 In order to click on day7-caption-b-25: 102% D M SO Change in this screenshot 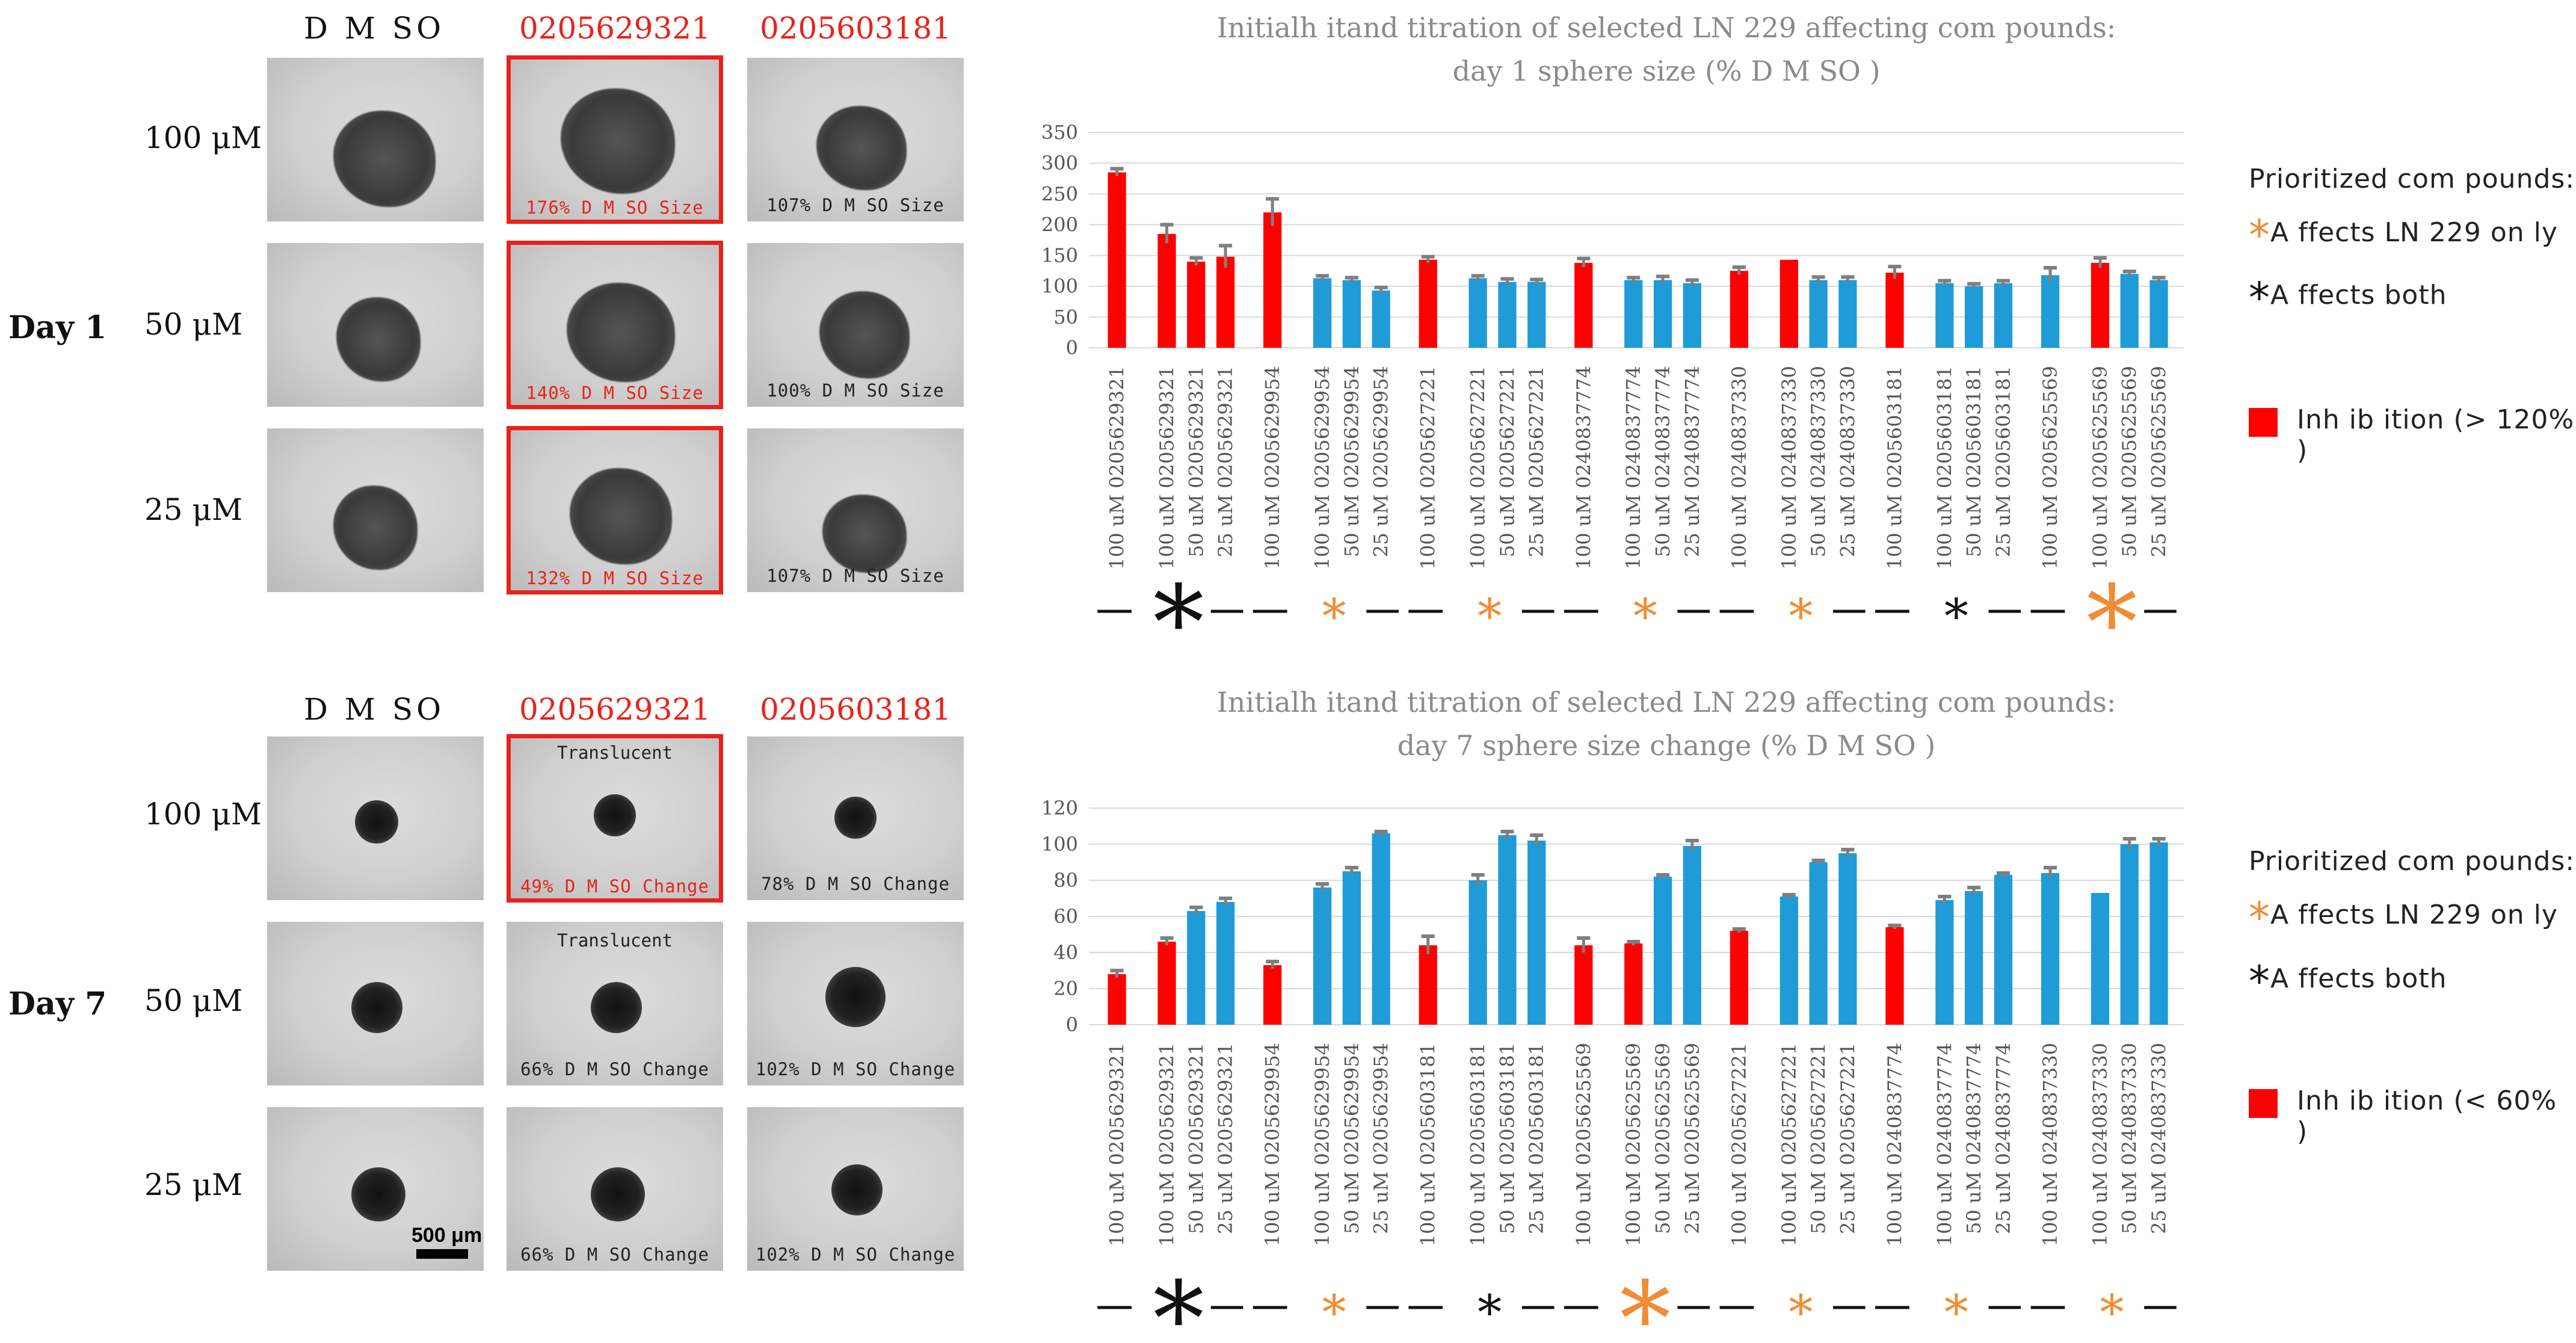, I will do `click(855, 1254)`.